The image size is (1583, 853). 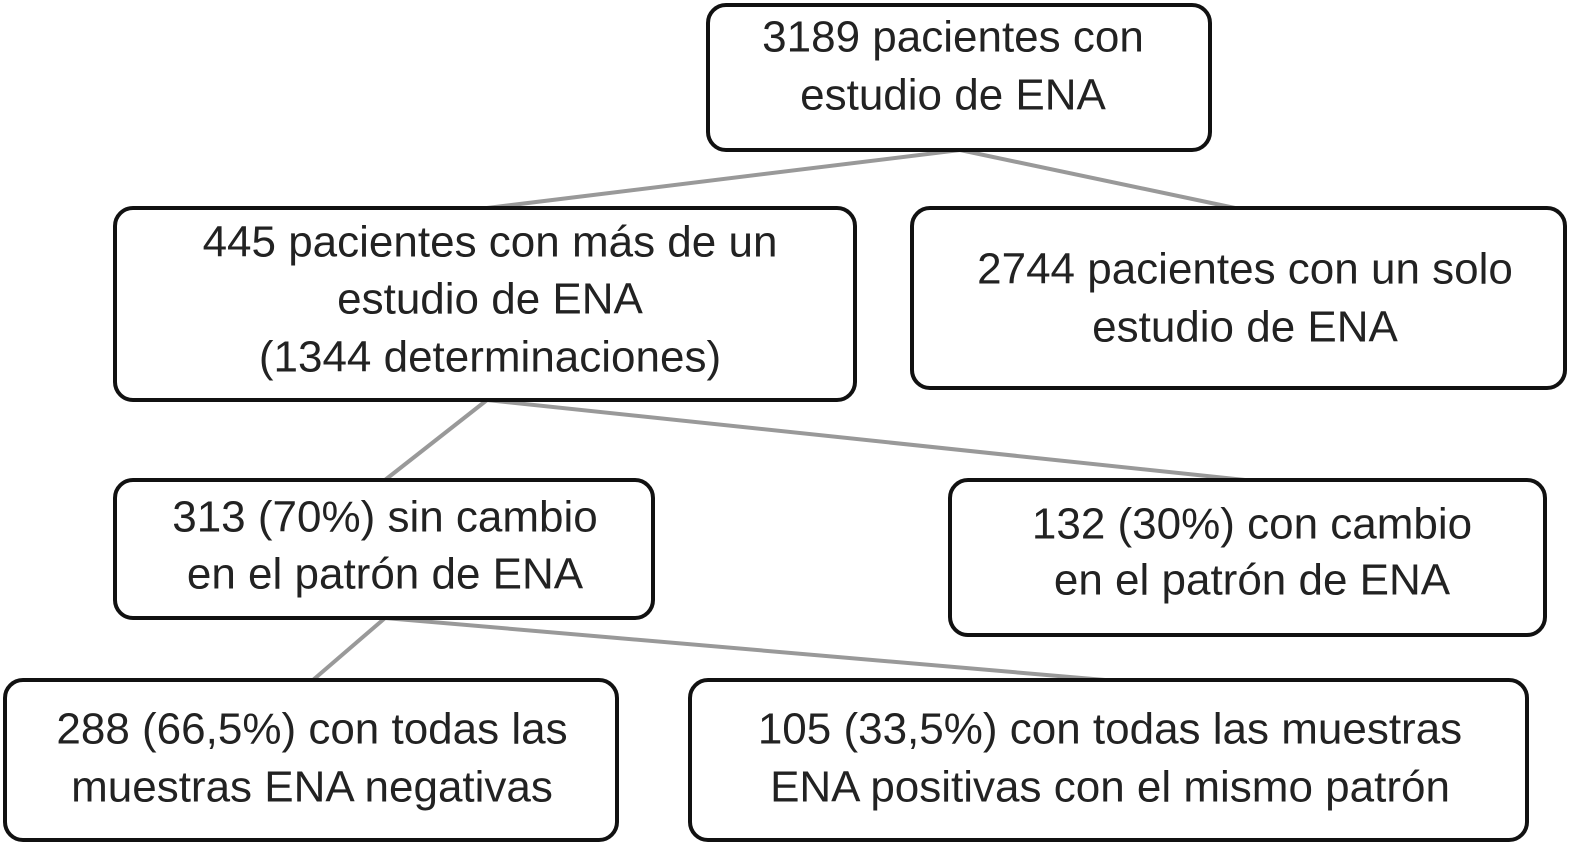 What do you see at coordinates (1245, 269) in the screenshot?
I see `node-label: 2744 pacientes con un solo` at bounding box center [1245, 269].